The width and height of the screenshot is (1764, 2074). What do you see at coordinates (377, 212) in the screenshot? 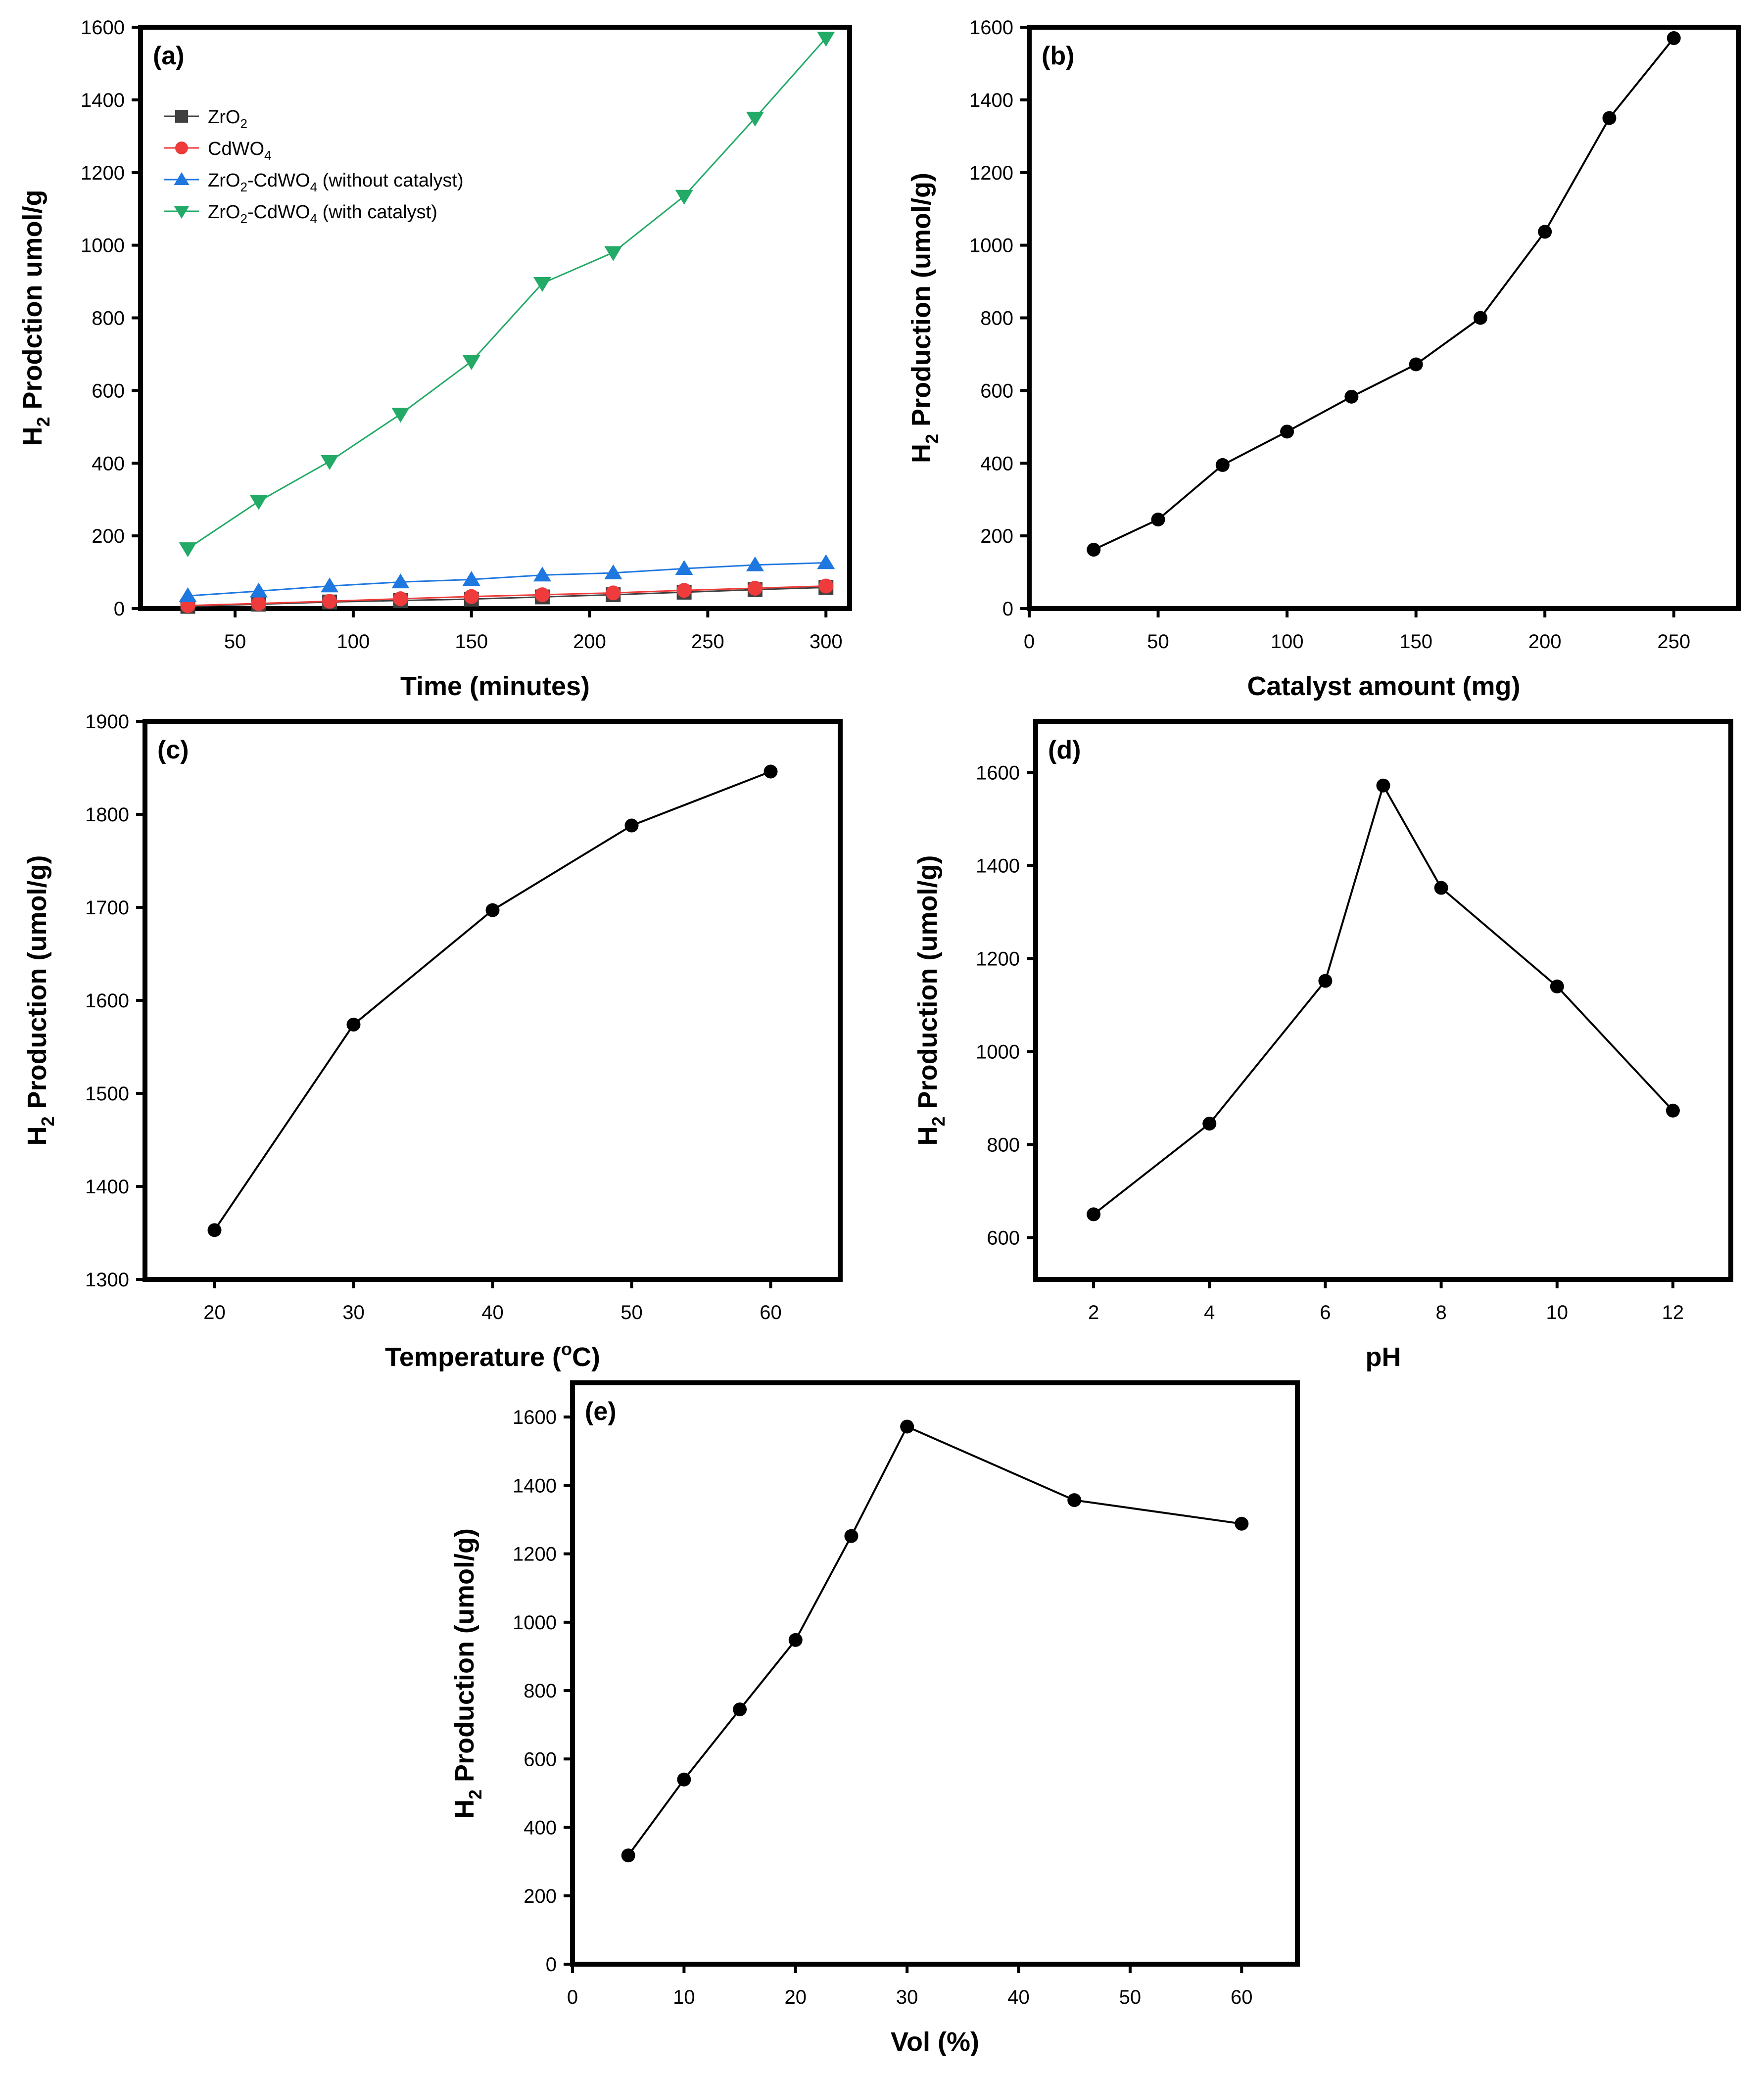
I see `panel-a-legend-text: (with catalyst)` at bounding box center [377, 212].